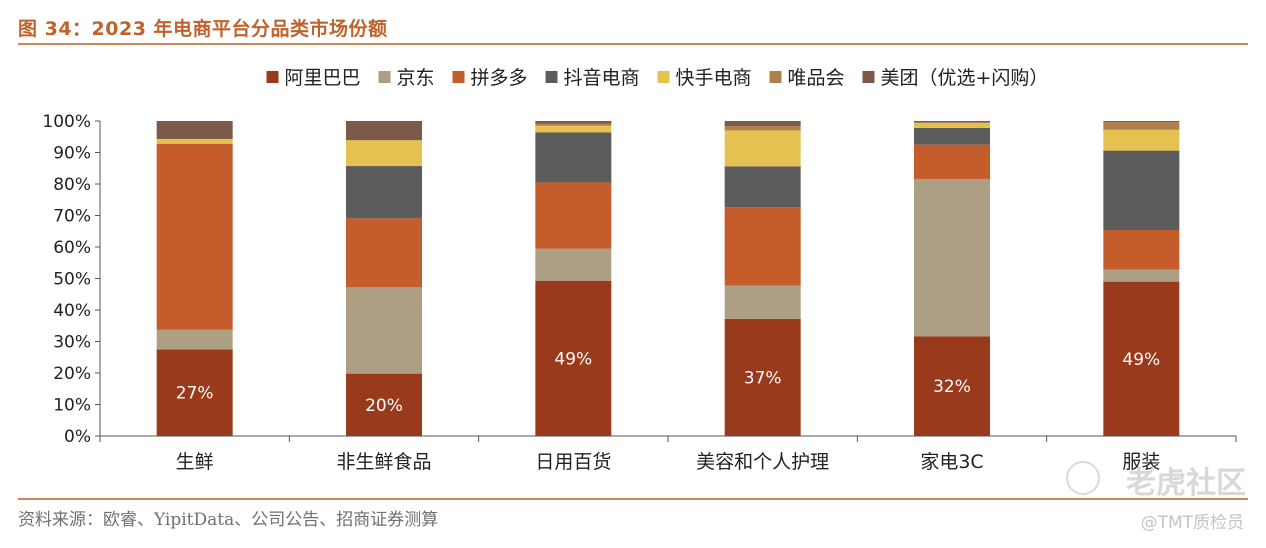 The height and width of the screenshot is (548, 1266). I want to click on x-category-label: 非生鲜食品, so click(383, 462).